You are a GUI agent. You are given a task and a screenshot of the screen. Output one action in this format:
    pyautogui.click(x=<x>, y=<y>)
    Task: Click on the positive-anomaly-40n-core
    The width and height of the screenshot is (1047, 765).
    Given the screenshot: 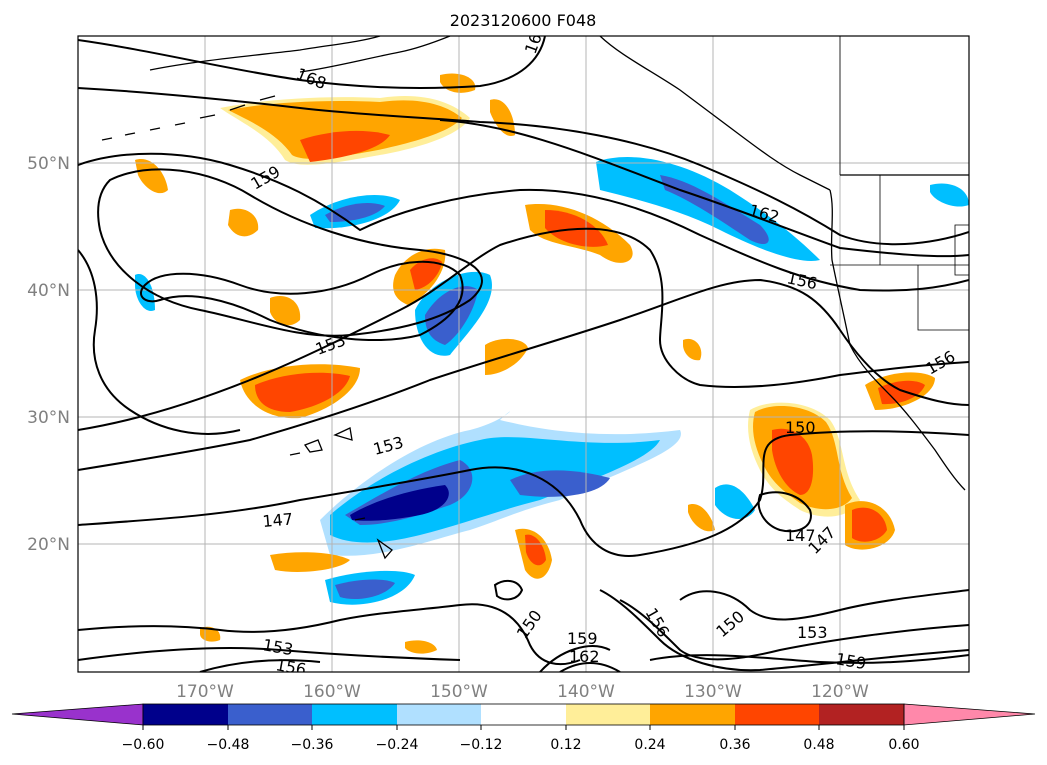 What is the action you would take?
    pyautogui.click(x=426, y=274)
    